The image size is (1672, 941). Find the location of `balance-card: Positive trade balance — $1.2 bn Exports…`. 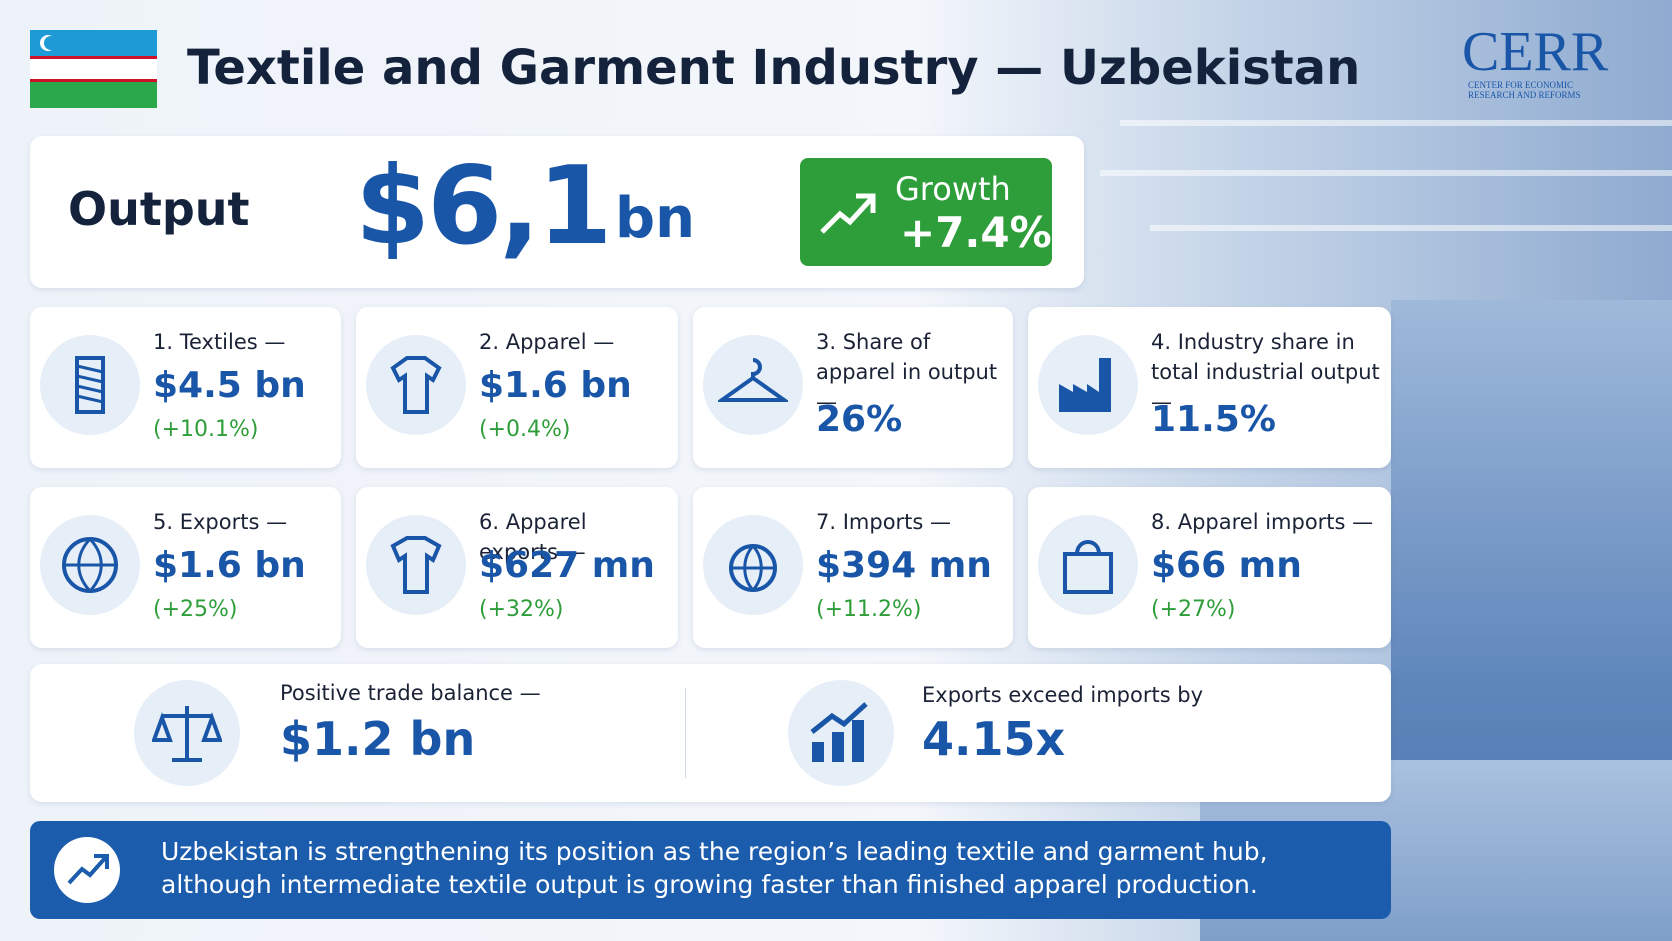

balance-card: Positive trade balance — $1.2 bn Exports… is located at coordinates (710, 733).